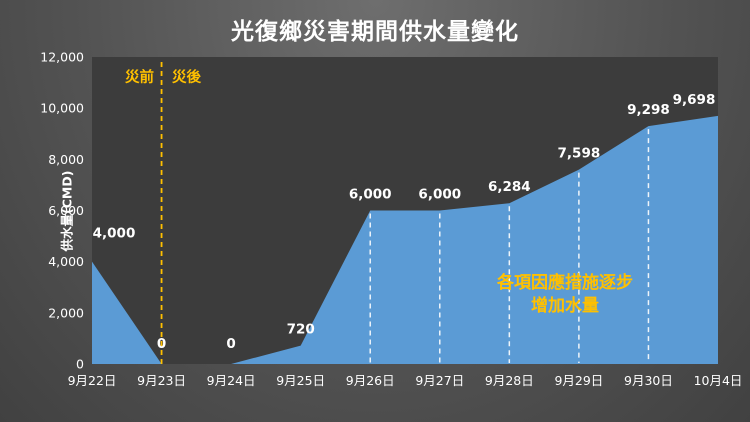 The height and width of the screenshot is (422, 750). Describe the element at coordinates (300, 380) in the screenshot. I see `x-tick-label: 9月25日` at that location.